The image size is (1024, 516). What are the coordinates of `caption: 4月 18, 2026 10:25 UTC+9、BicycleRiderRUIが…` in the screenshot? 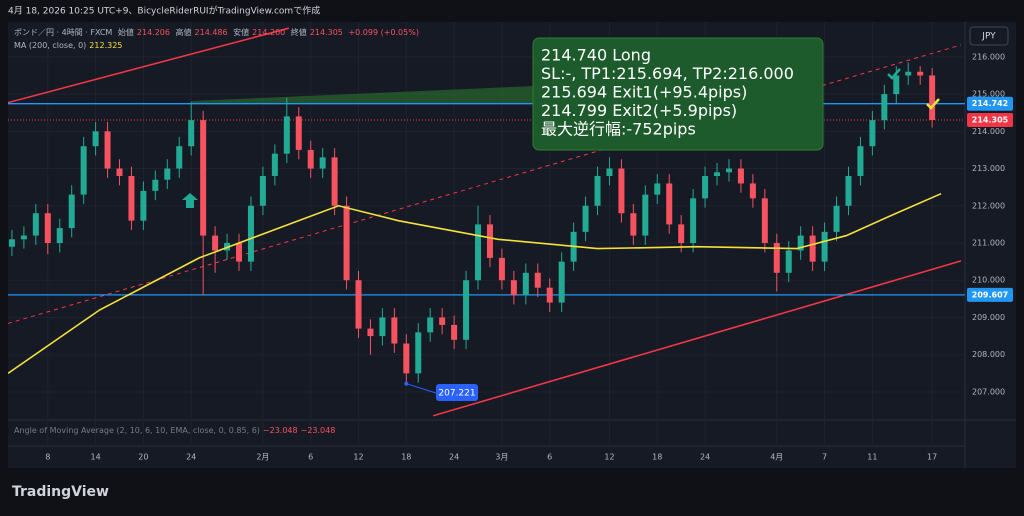 It's located at (164, 11).